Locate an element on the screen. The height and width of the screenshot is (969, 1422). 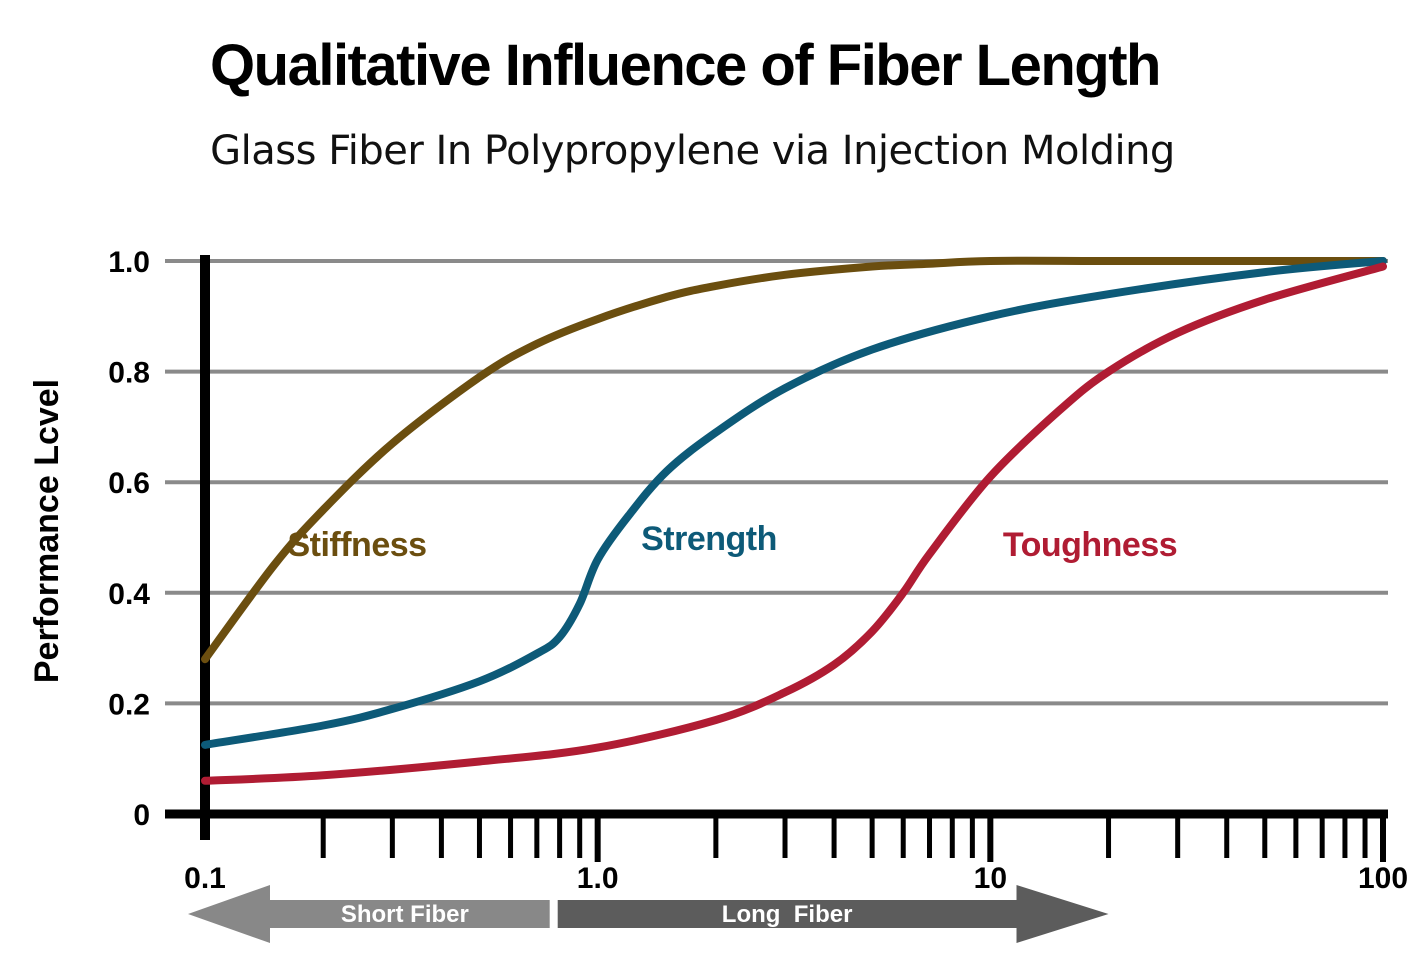
range-arrow-label: Short Fiber is located at coordinates (405, 914).